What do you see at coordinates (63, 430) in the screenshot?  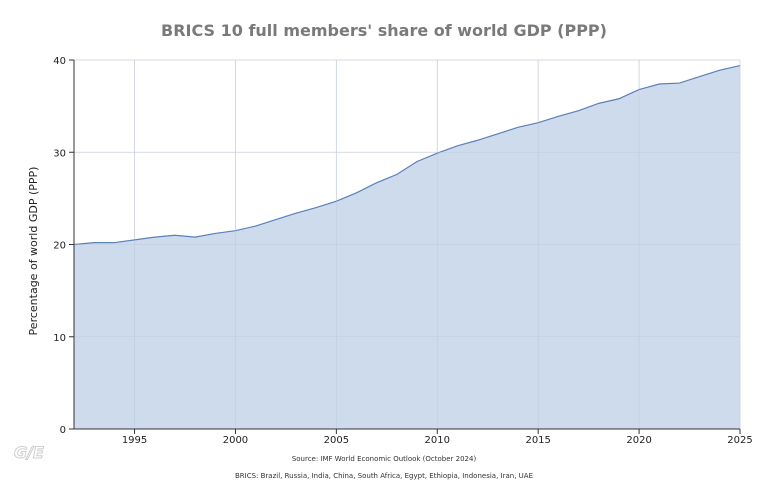 I see `y-tick-label: 0` at bounding box center [63, 430].